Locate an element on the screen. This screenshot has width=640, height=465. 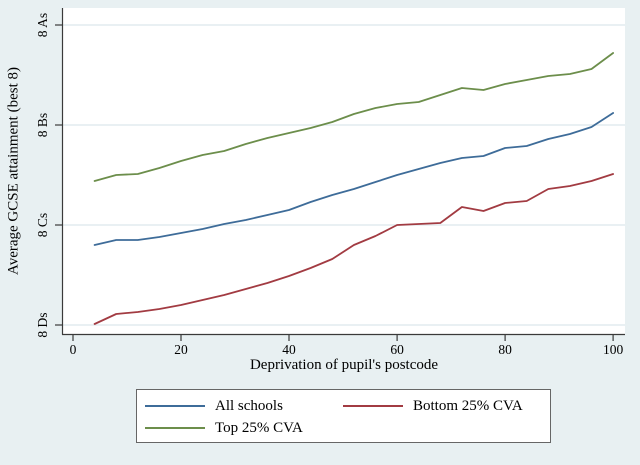
svg-text: 8 As is located at coordinates (42, 25).